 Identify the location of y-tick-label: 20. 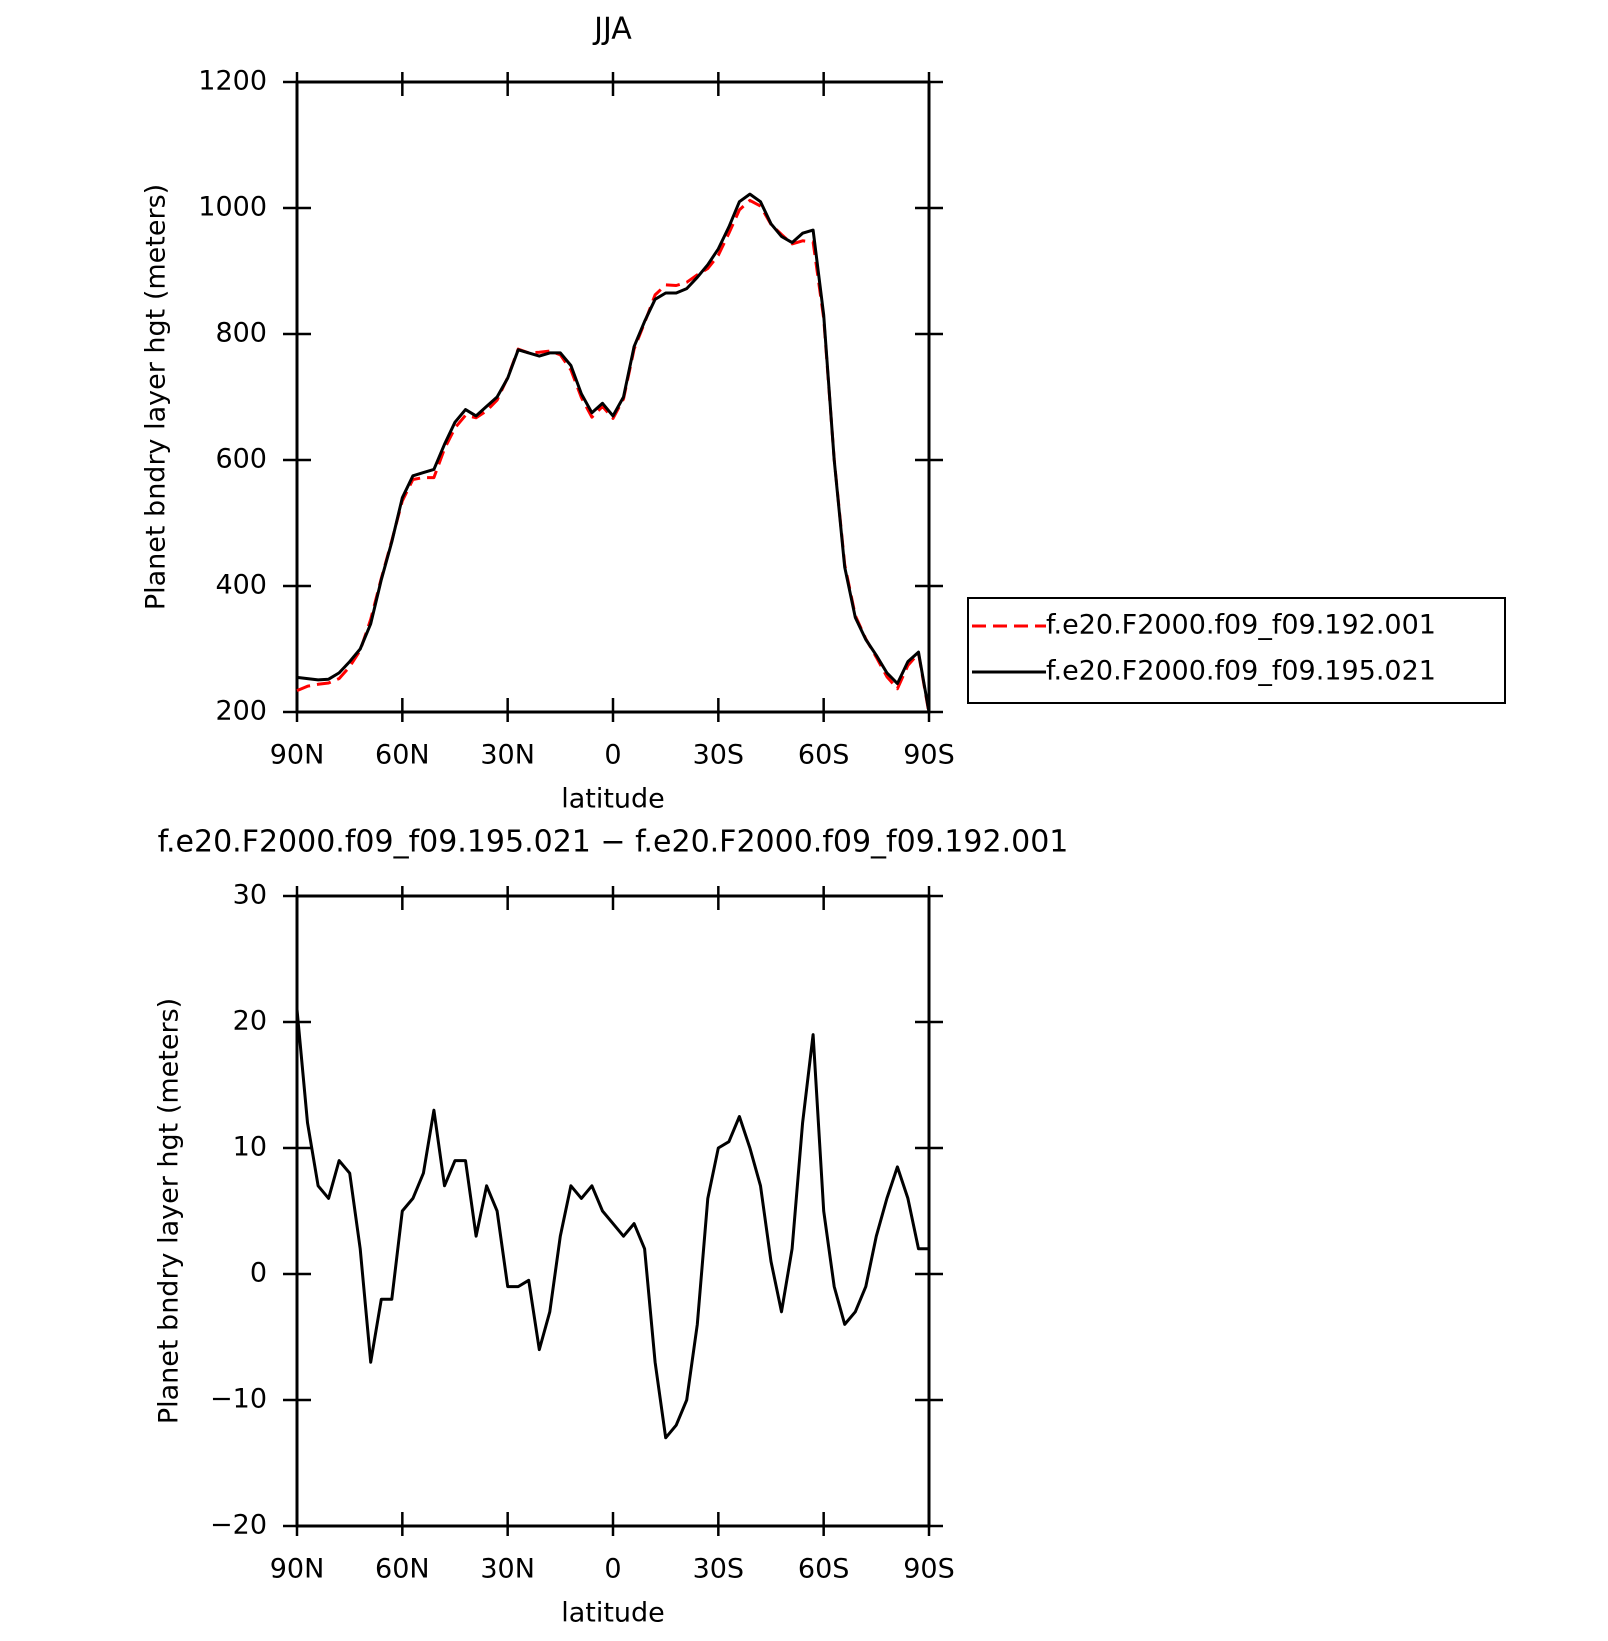
(250, 1021).